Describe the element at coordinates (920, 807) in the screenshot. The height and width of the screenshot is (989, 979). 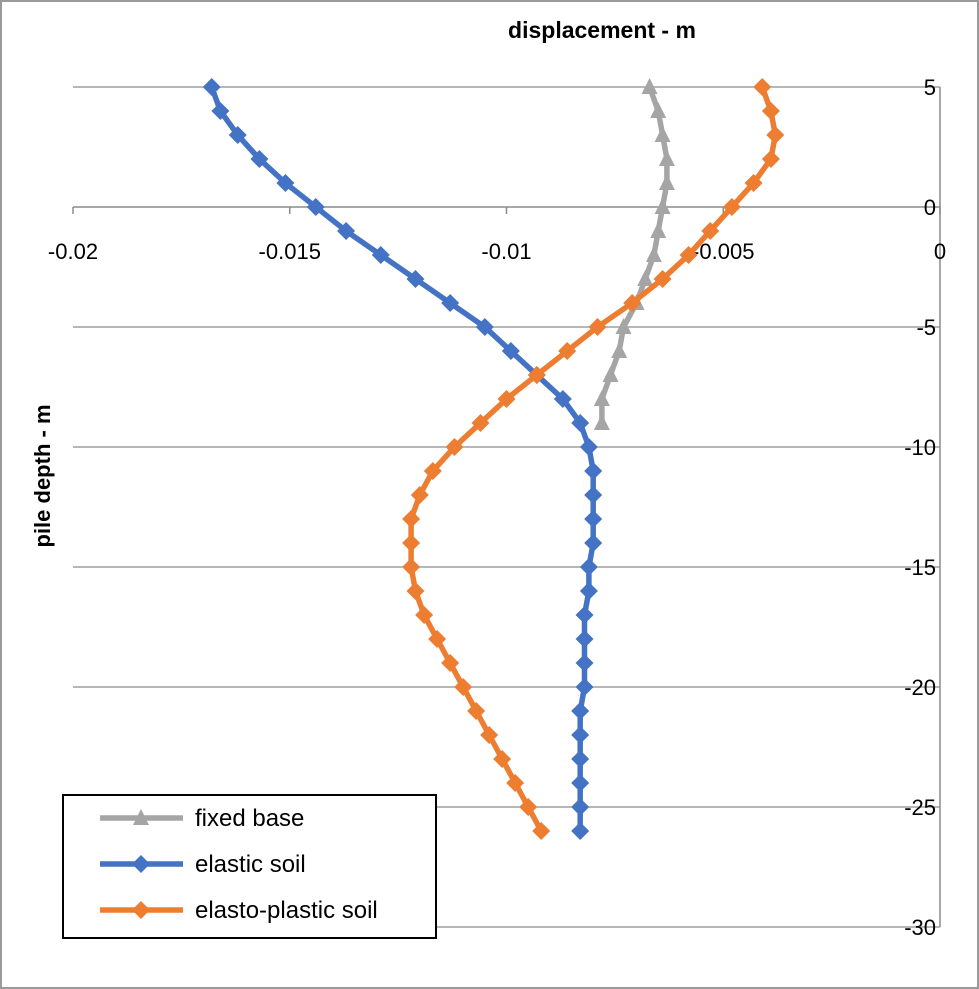
I see `y-tick-label: -25` at that location.